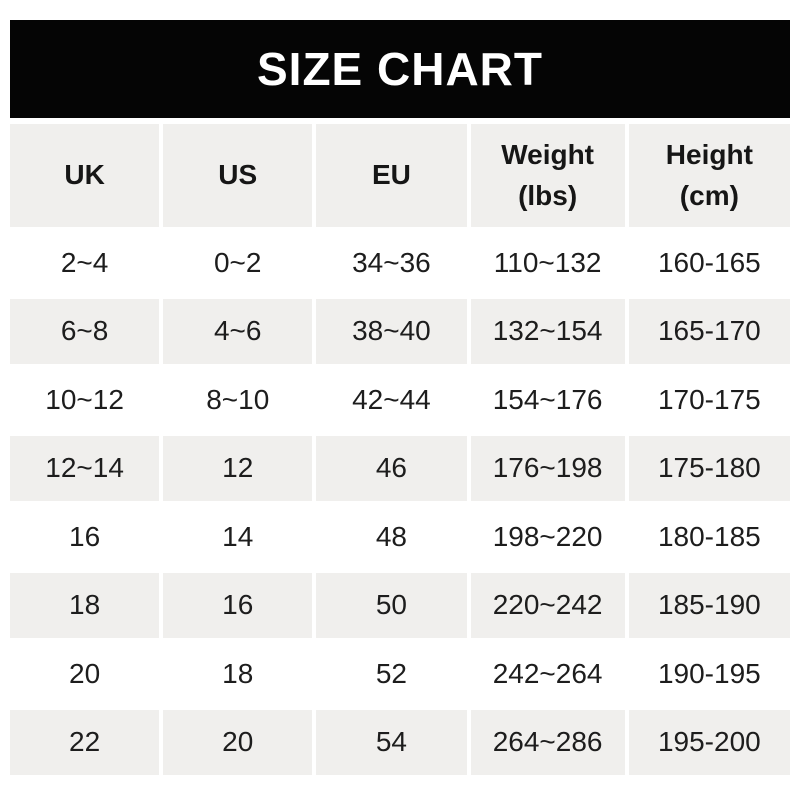 The height and width of the screenshot is (800, 800). Describe the element at coordinates (238, 468) in the screenshot. I see `cell-us: 12` at that location.